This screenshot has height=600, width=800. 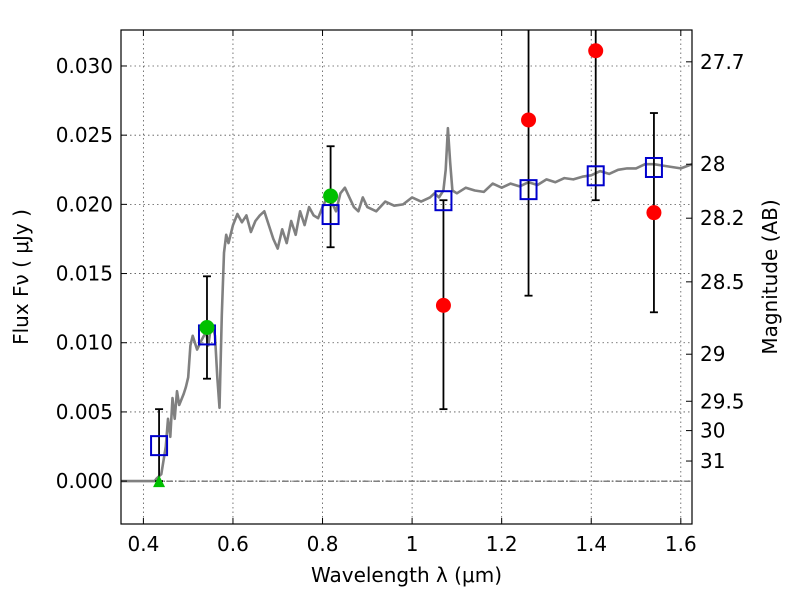 What do you see at coordinates (406, 575) in the screenshot?
I see `x-axis-label: Wavelength λ (μm)` at bounding box center [406, 575].